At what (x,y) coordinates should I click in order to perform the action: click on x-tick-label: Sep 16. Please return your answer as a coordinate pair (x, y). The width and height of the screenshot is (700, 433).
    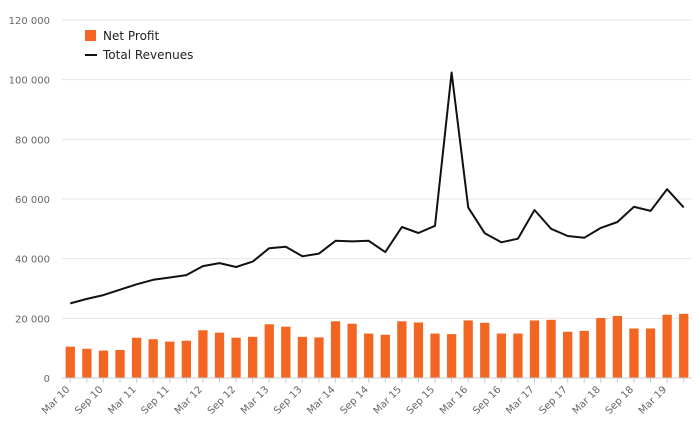
    Looking at the image, I should click on (487, 400).